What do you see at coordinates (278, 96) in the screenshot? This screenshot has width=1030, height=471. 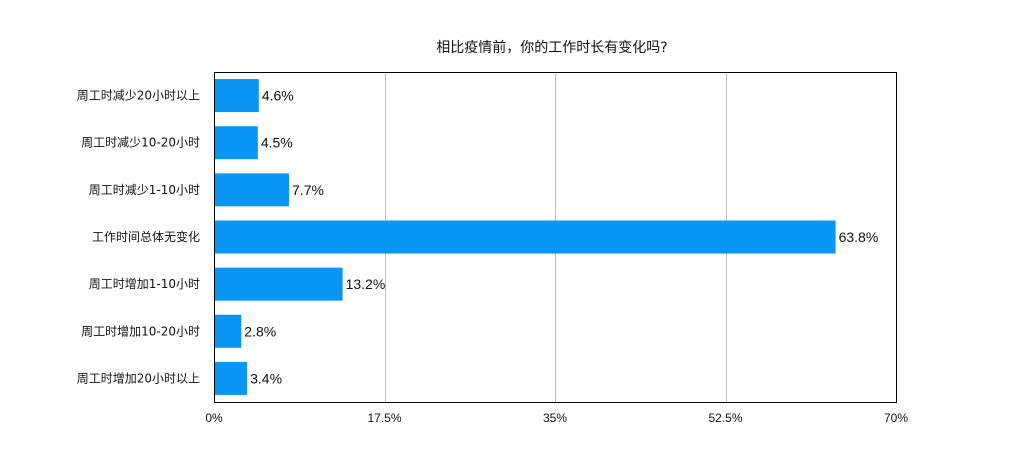 I see `value-label-0: 4.6%` at bounding box center [278, 96].